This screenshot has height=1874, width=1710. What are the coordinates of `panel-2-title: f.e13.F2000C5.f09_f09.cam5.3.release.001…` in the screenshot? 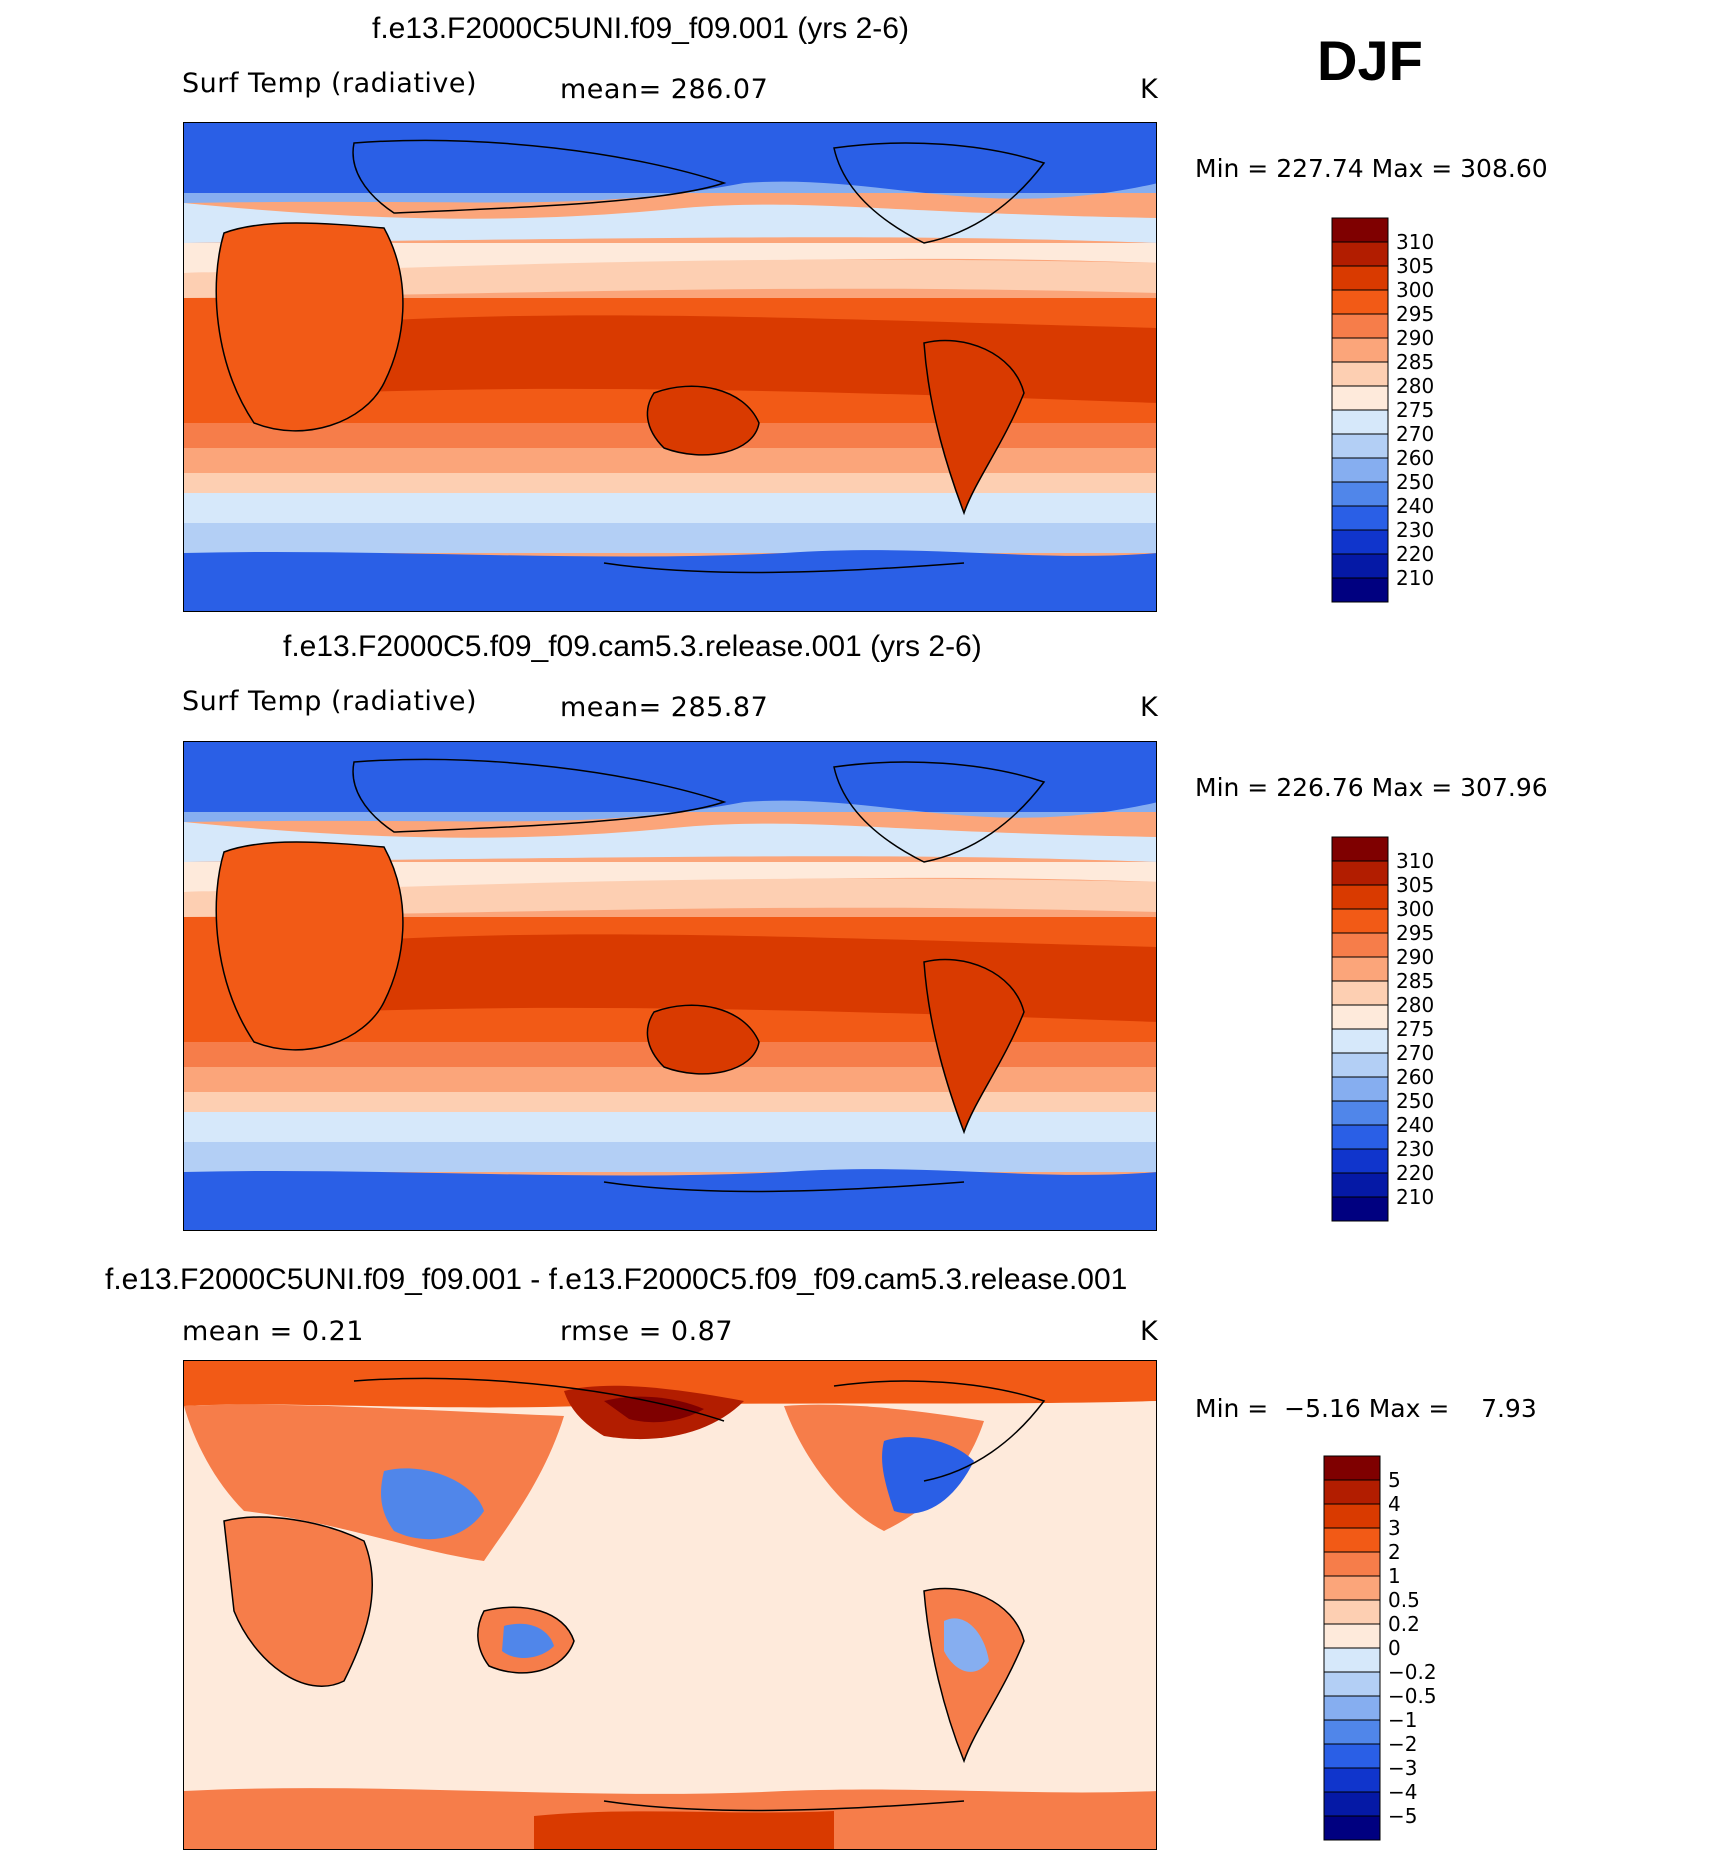 It's located at (632, 646).